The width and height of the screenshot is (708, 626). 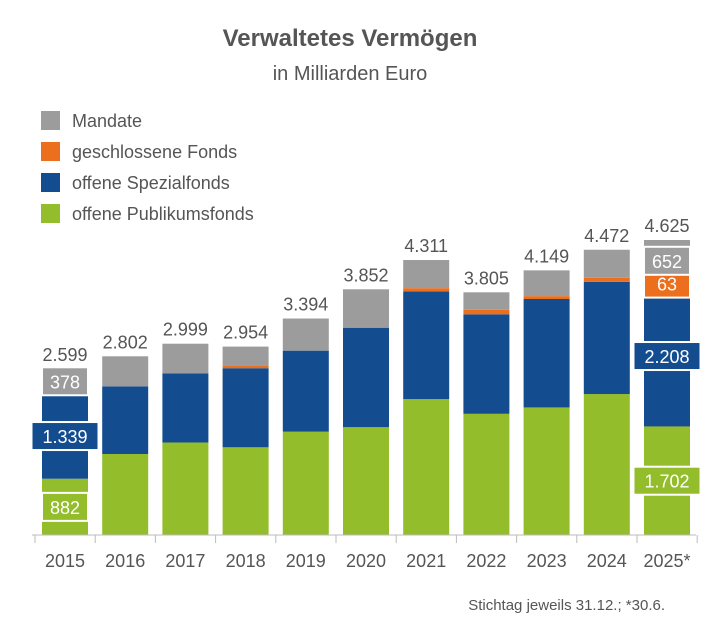 What do you see at coordinates (64, 355) in the screenshot?
I see `total-label: 2.599` at bounding box center [64, 355].